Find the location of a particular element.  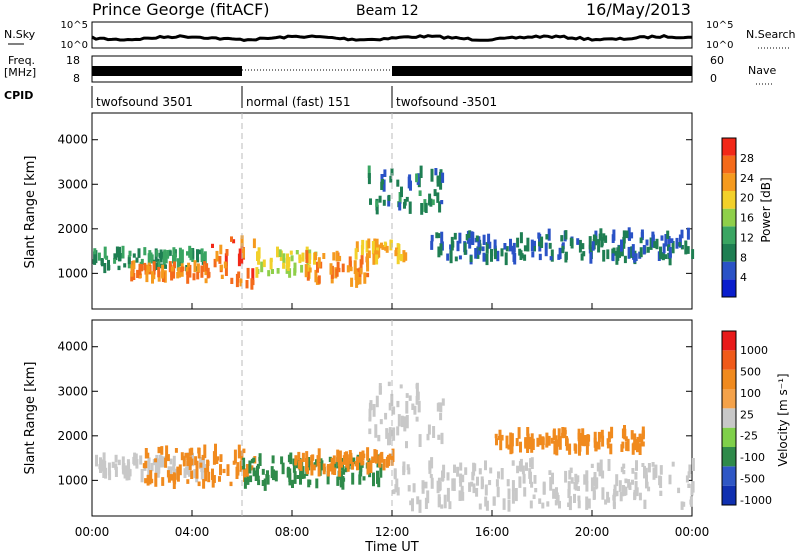

y-tick-label: 3000 is located at coordinates (72, 184).